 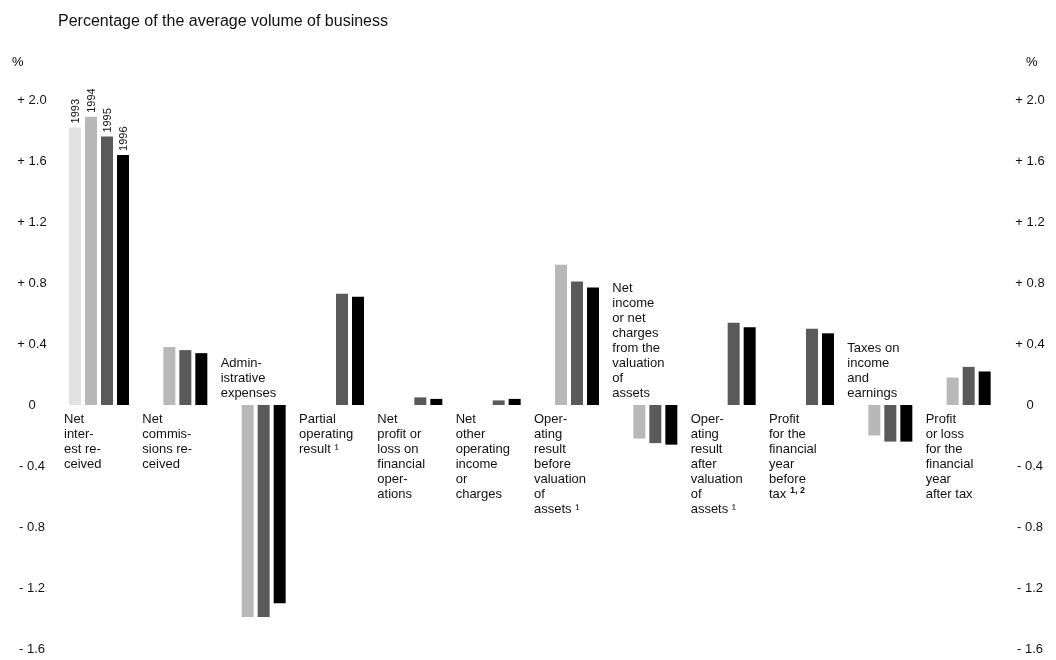 I want to click on y2-tick-label: - 0.4, so click(x=1030, y=465).